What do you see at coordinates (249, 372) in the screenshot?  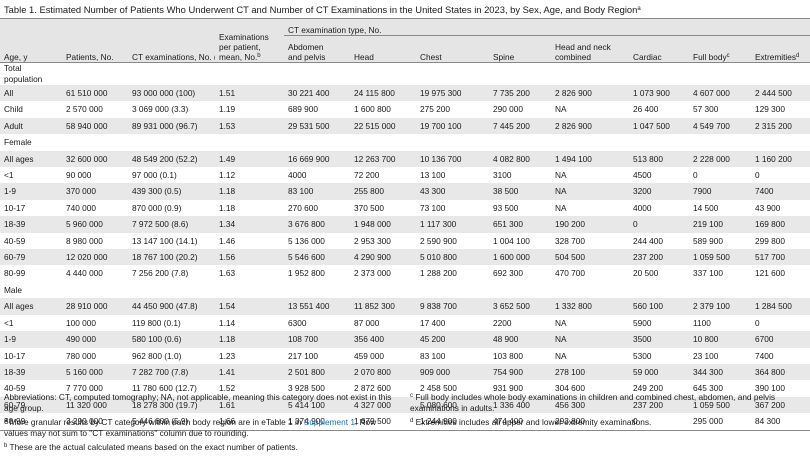 I see `table-cell: 1.41` at bounding box center [249, 372].